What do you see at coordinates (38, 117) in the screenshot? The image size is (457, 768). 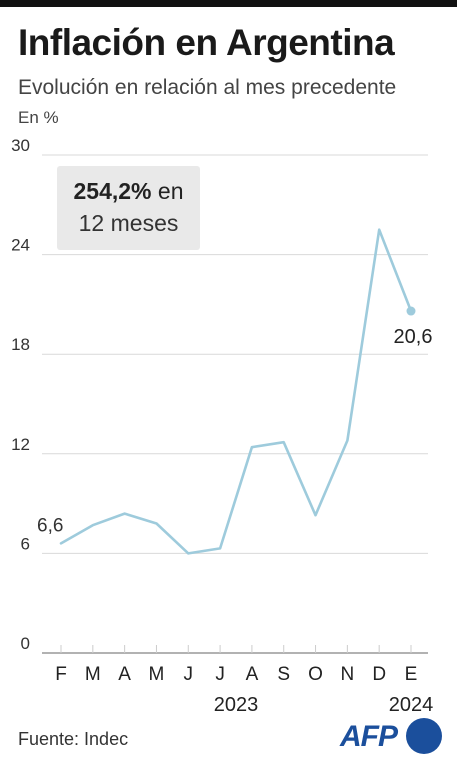 I see `unit-label: En %` at bounding box center [38, 117].